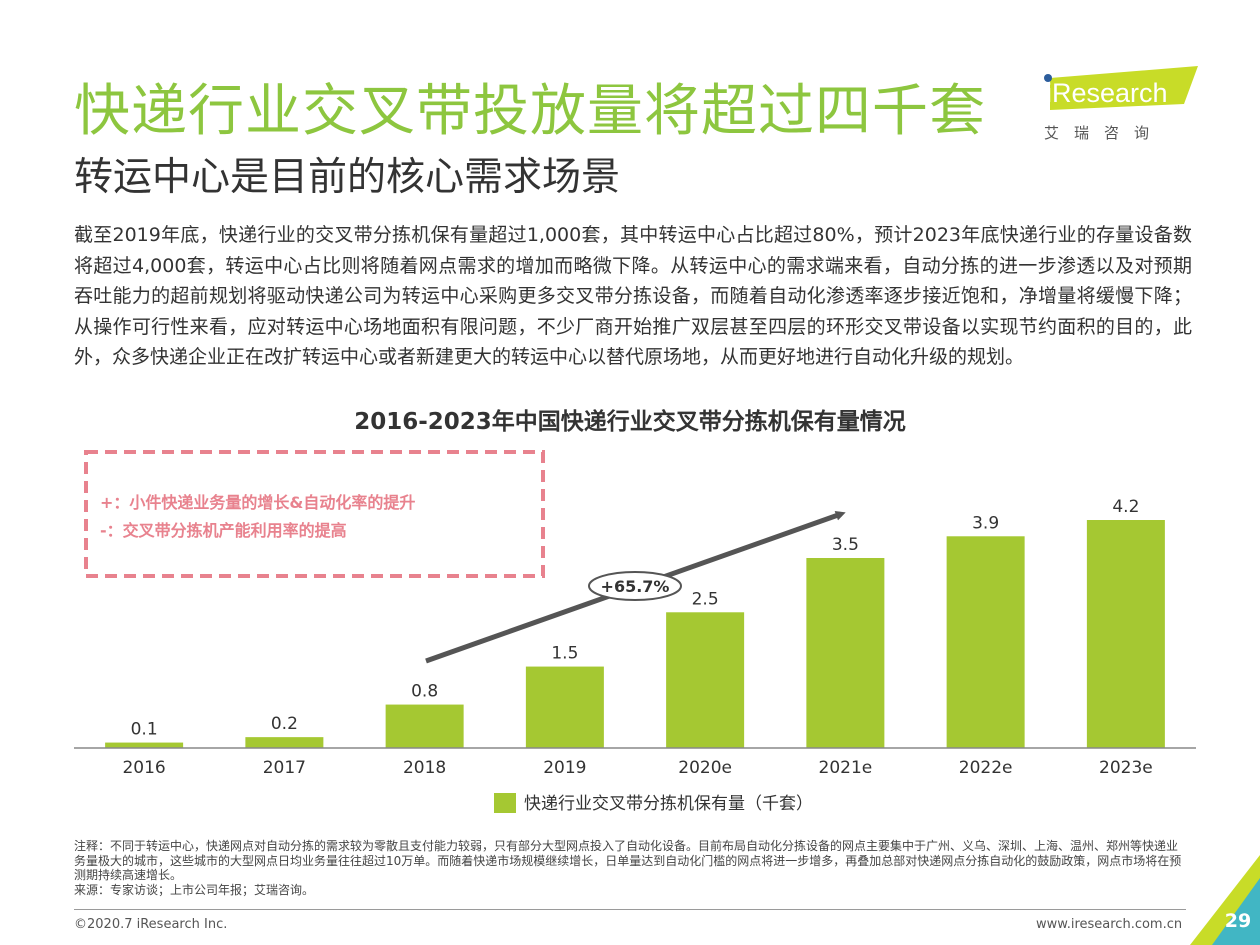 Image resolution: width=1260 pixels, height=945 pixels. Describe the element at coordinates (985, 523) in the screenshot. I see `value-label-2022e: 3.9` at that location.